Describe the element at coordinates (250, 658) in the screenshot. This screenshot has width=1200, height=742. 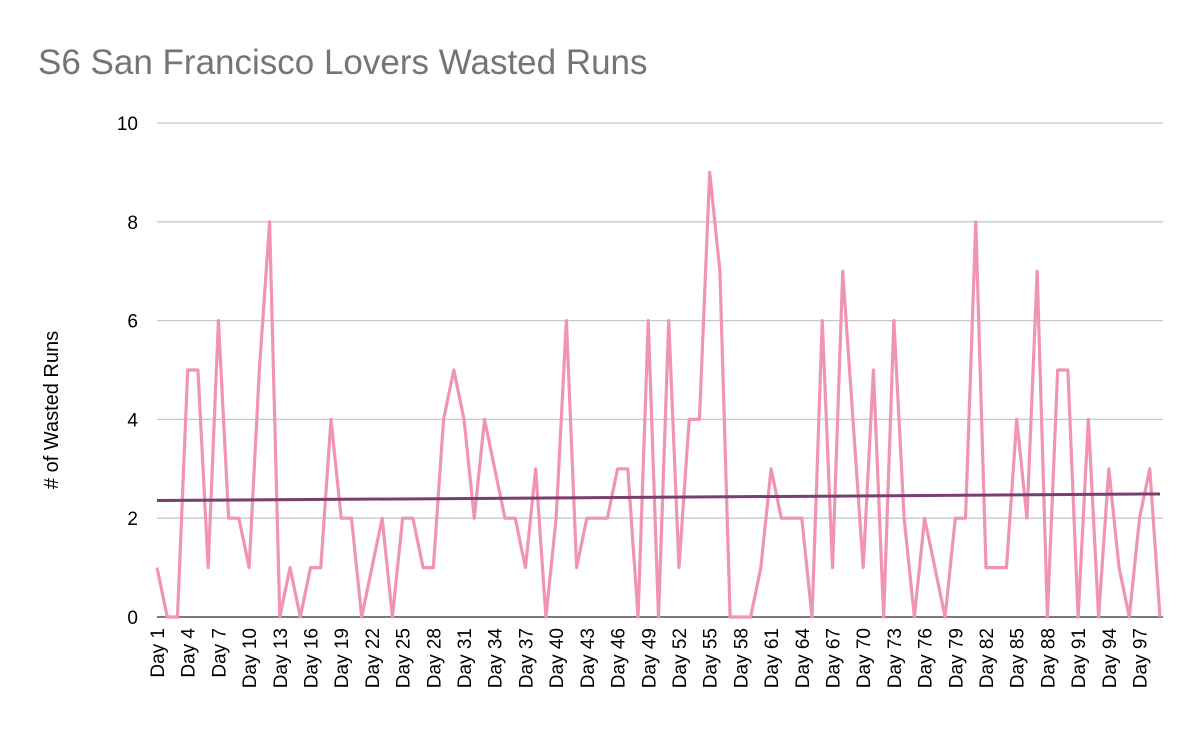
I see `x-tick-label: Day 10` at that location.